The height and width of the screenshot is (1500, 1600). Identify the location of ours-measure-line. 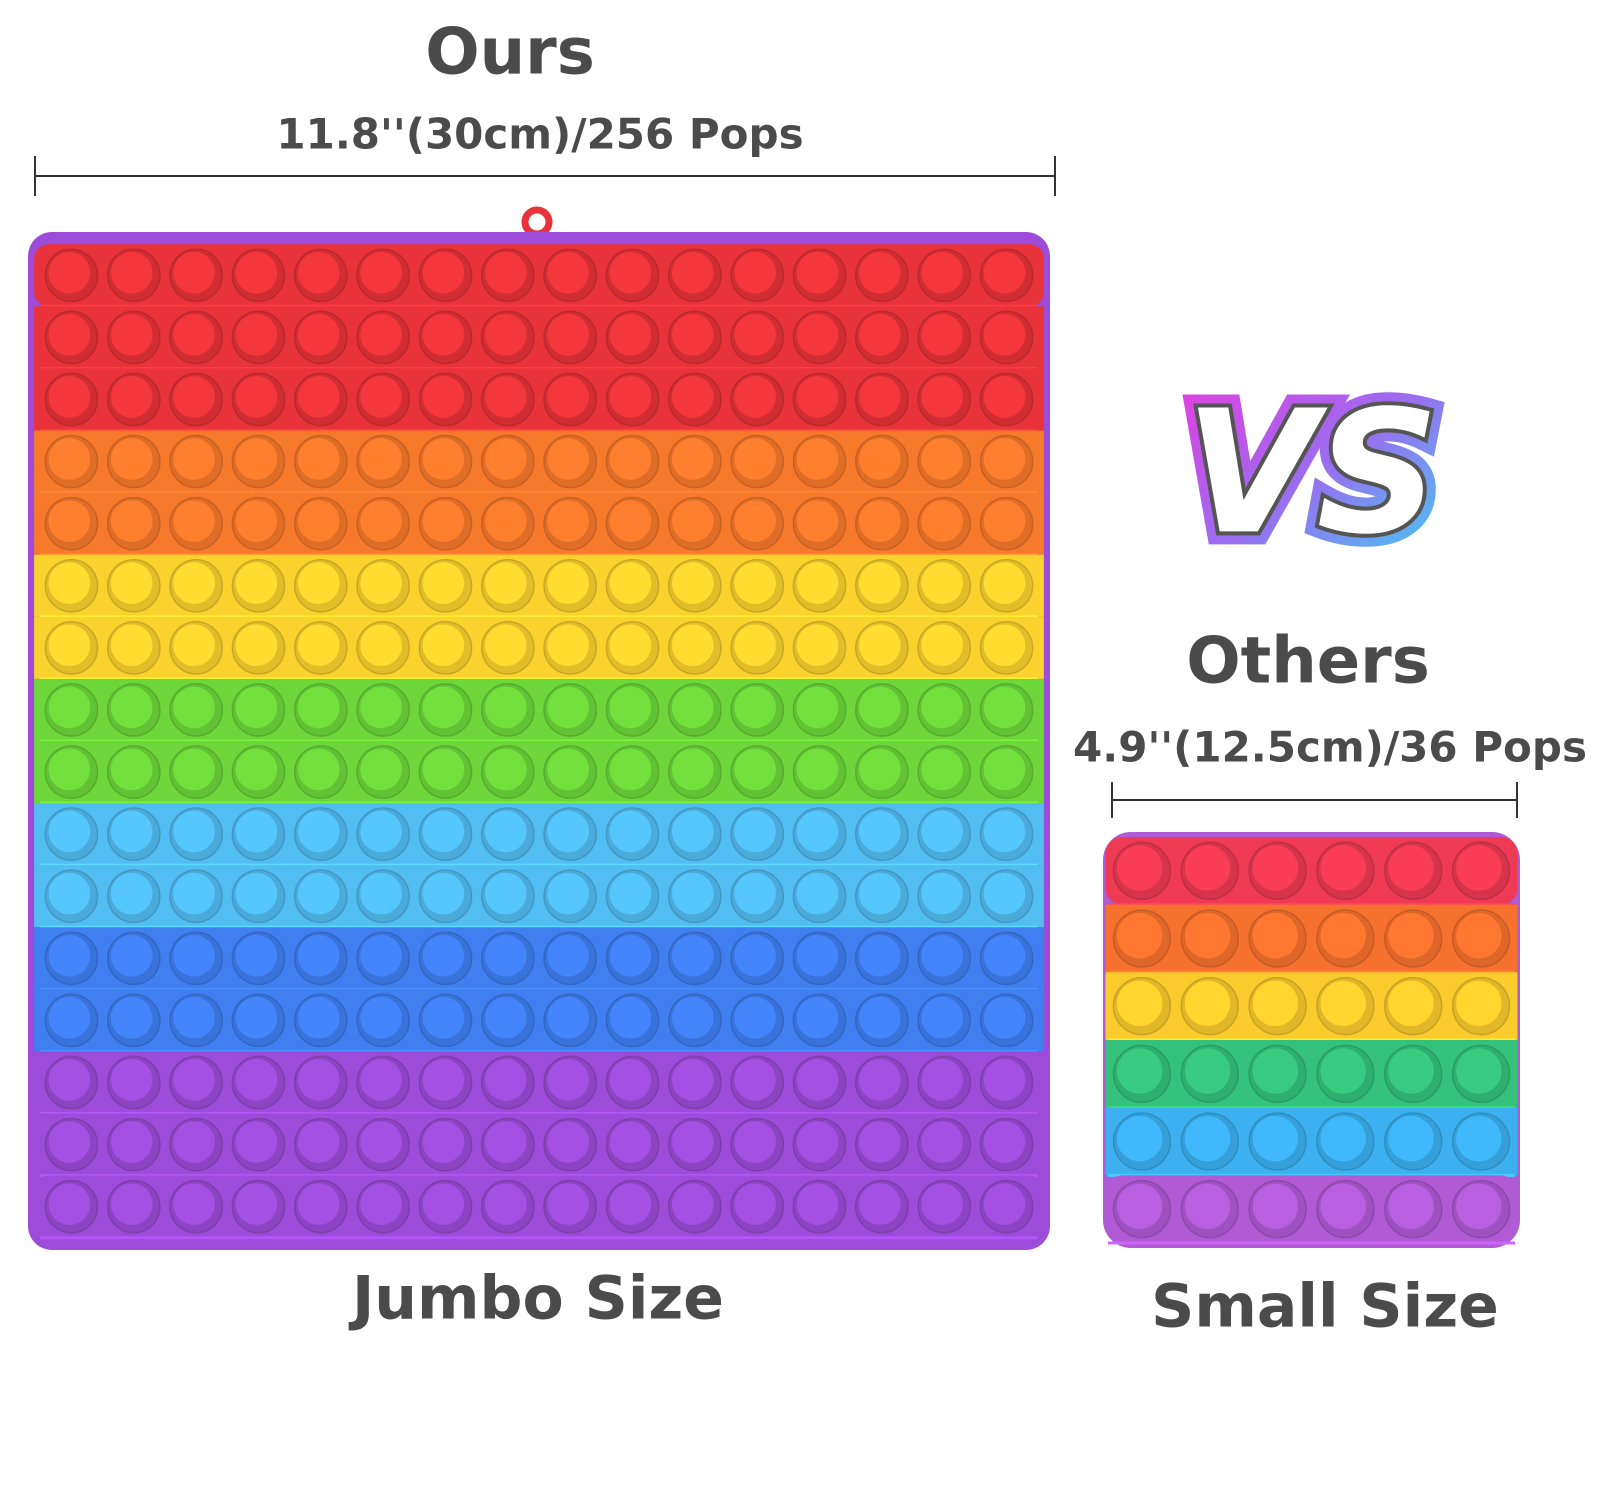
(545, 176).